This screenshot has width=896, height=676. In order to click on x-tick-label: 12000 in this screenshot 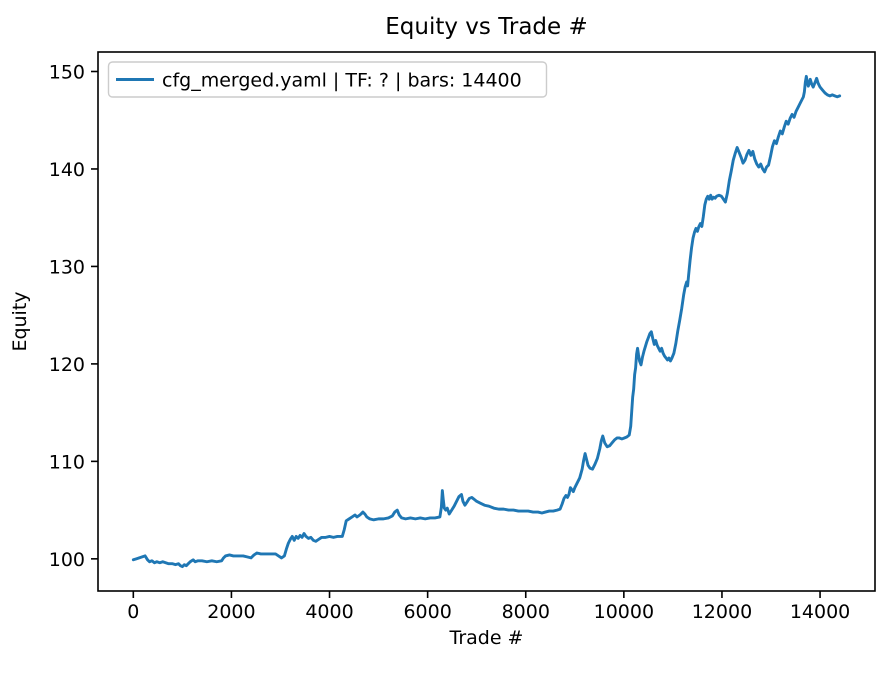, I will do `click(722, 612)`.